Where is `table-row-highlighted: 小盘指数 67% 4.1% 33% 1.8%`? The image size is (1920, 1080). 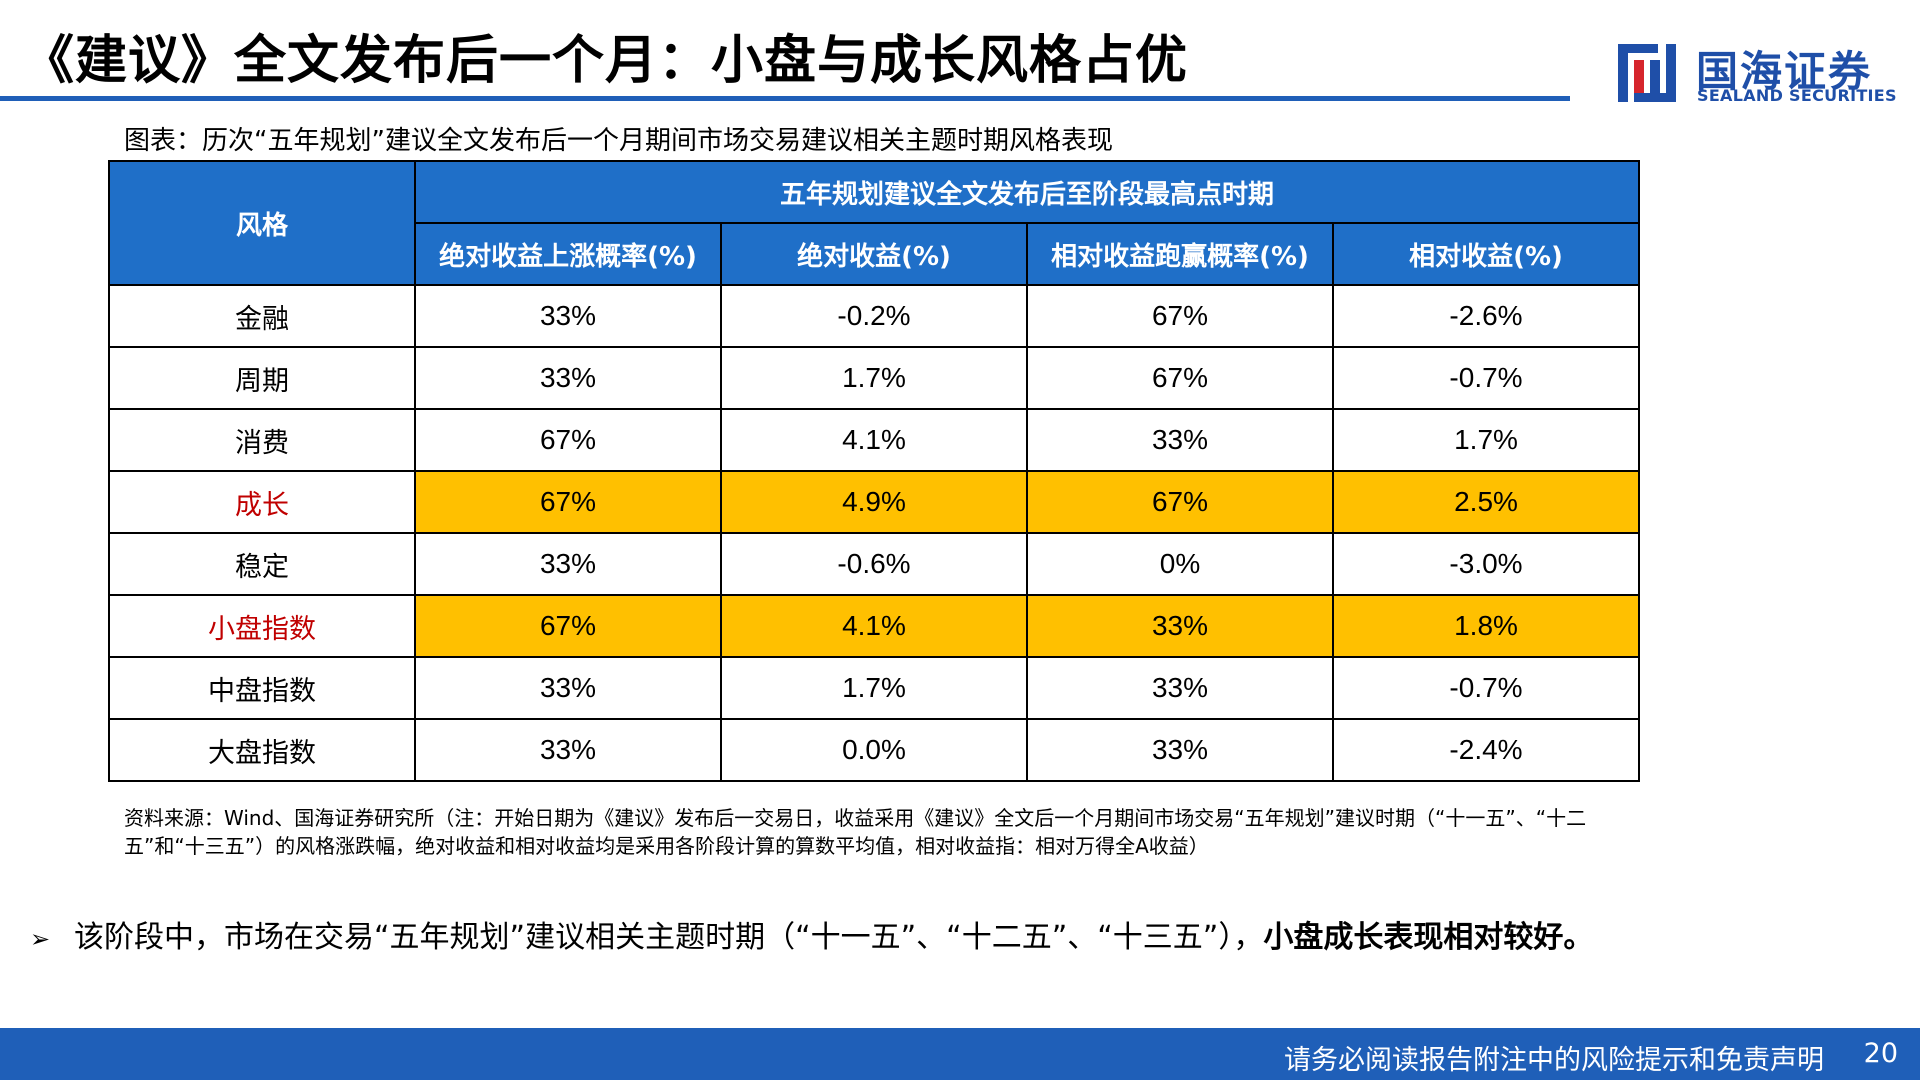
table-row-highlighted: 小盘指数 67% 4.1% 33% 1.8% is located at coordinates (874, 626).